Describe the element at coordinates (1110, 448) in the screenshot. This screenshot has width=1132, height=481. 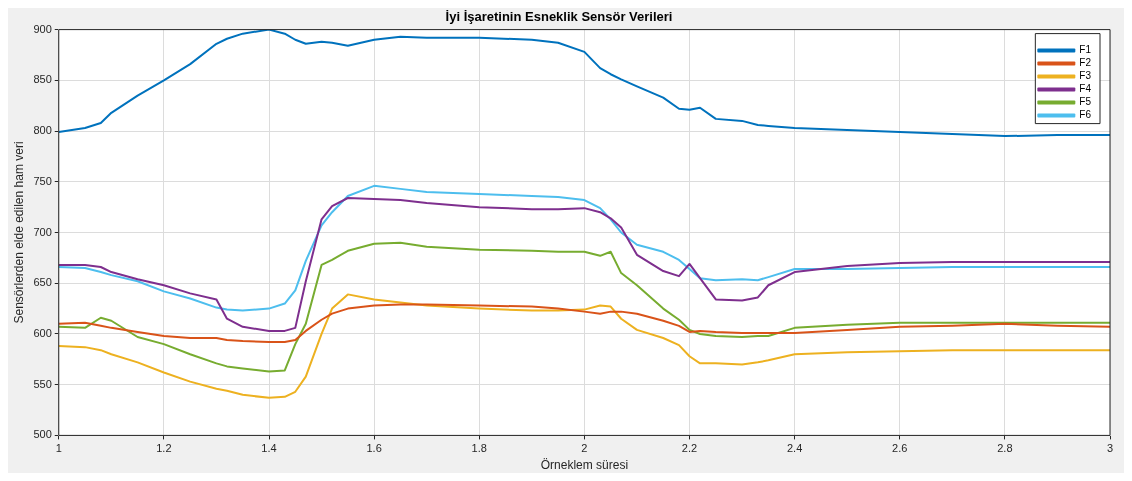
I see `x-tick-label: 3` at that location.